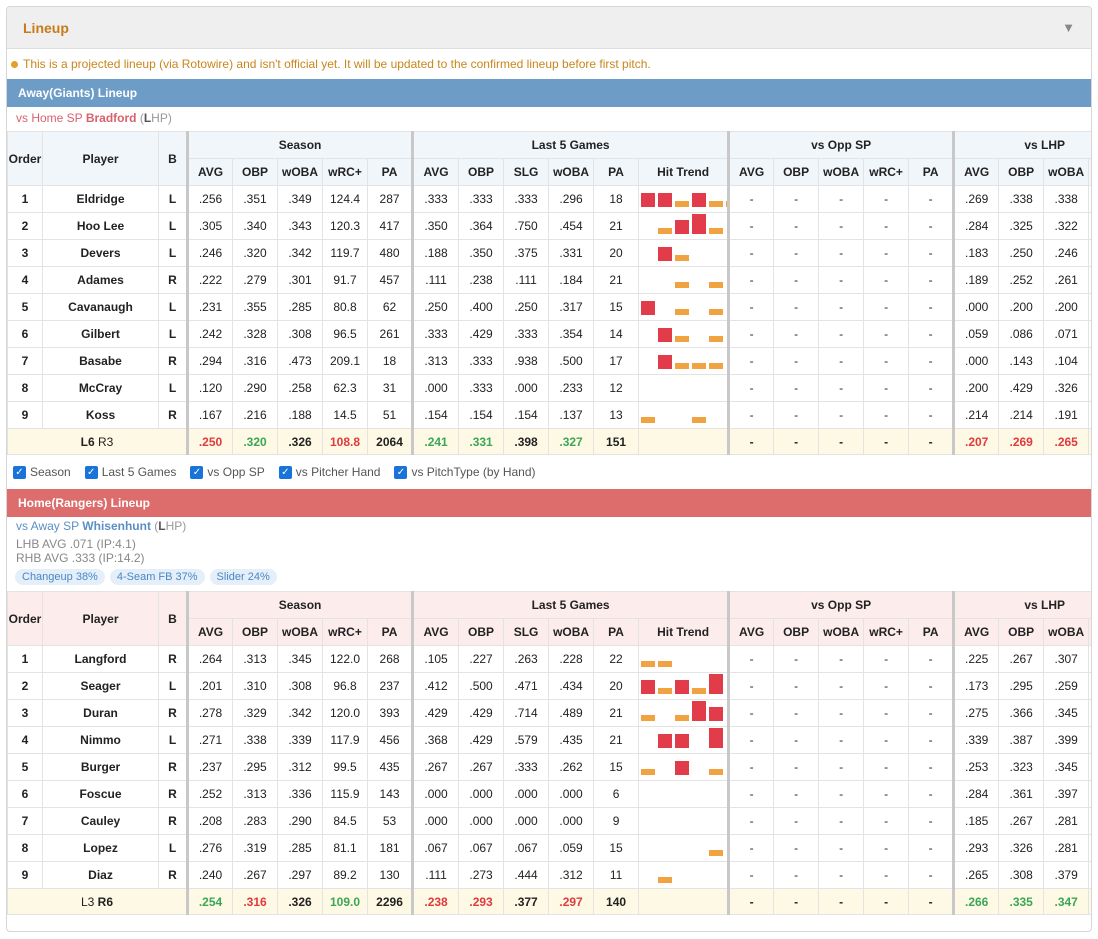 Image resolution: width=1098 pixels, height=939 pixels. What do you see at coordinates (116, 526) in the screenshot?
I see `home-sp-name: Whisenhunt` at bounding box center [116, 526].